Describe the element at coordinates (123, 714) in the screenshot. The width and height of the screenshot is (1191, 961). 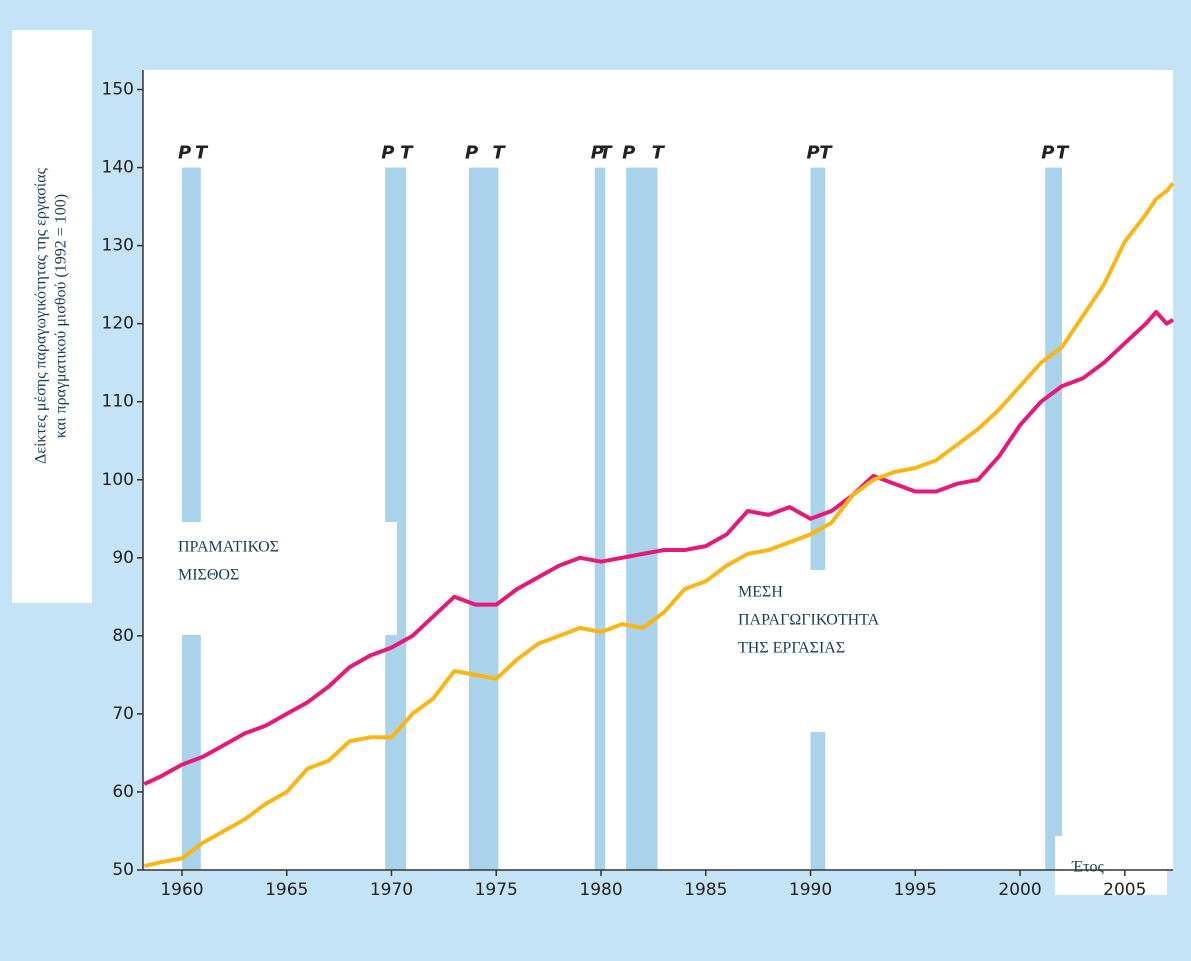
I see `y-tick-label: 70` at that location.